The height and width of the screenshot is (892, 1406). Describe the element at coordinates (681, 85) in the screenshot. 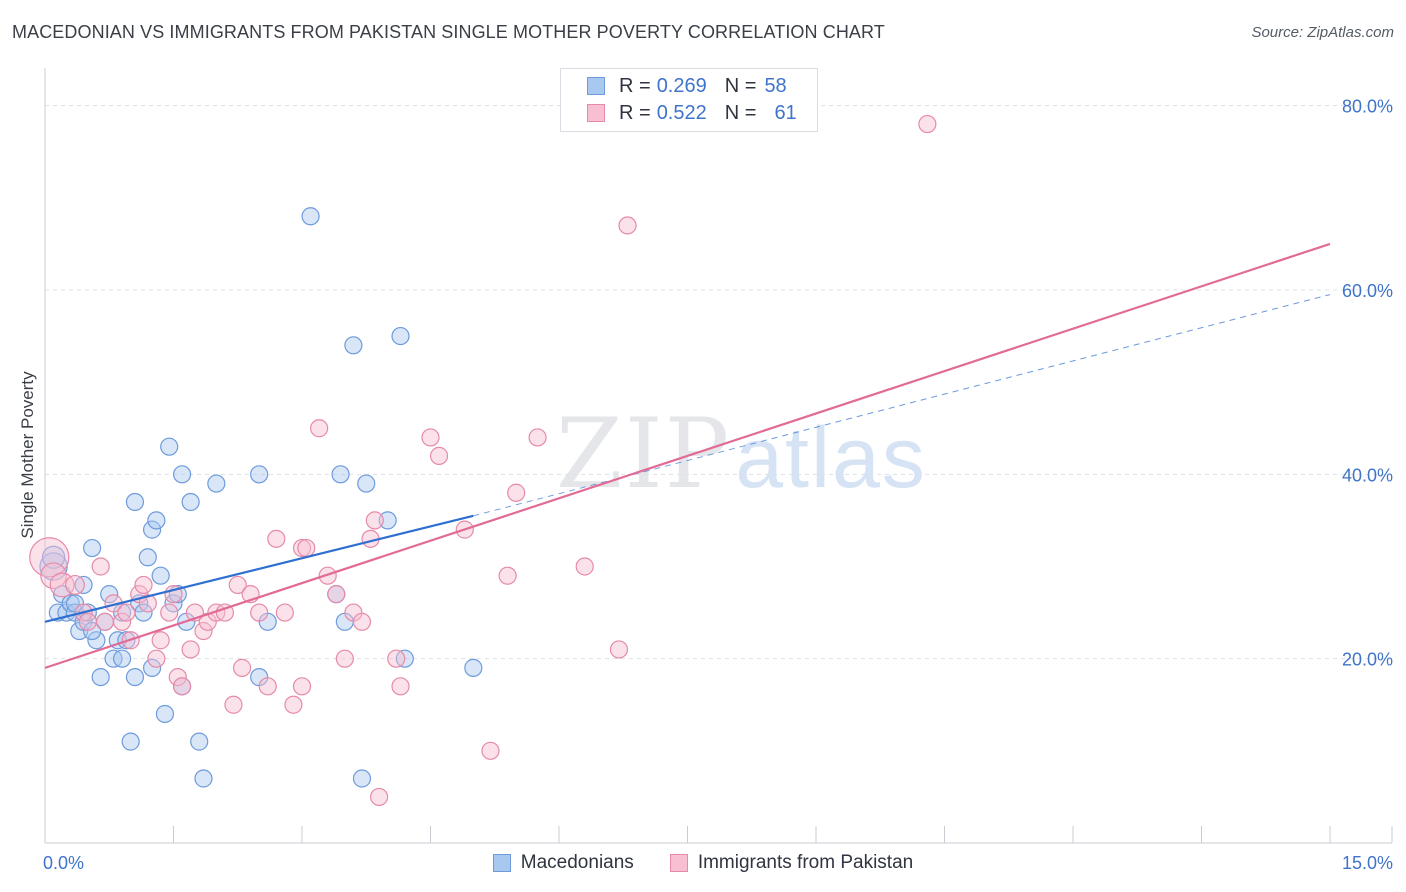

I see `legend-r-value: 0.269` at that location.